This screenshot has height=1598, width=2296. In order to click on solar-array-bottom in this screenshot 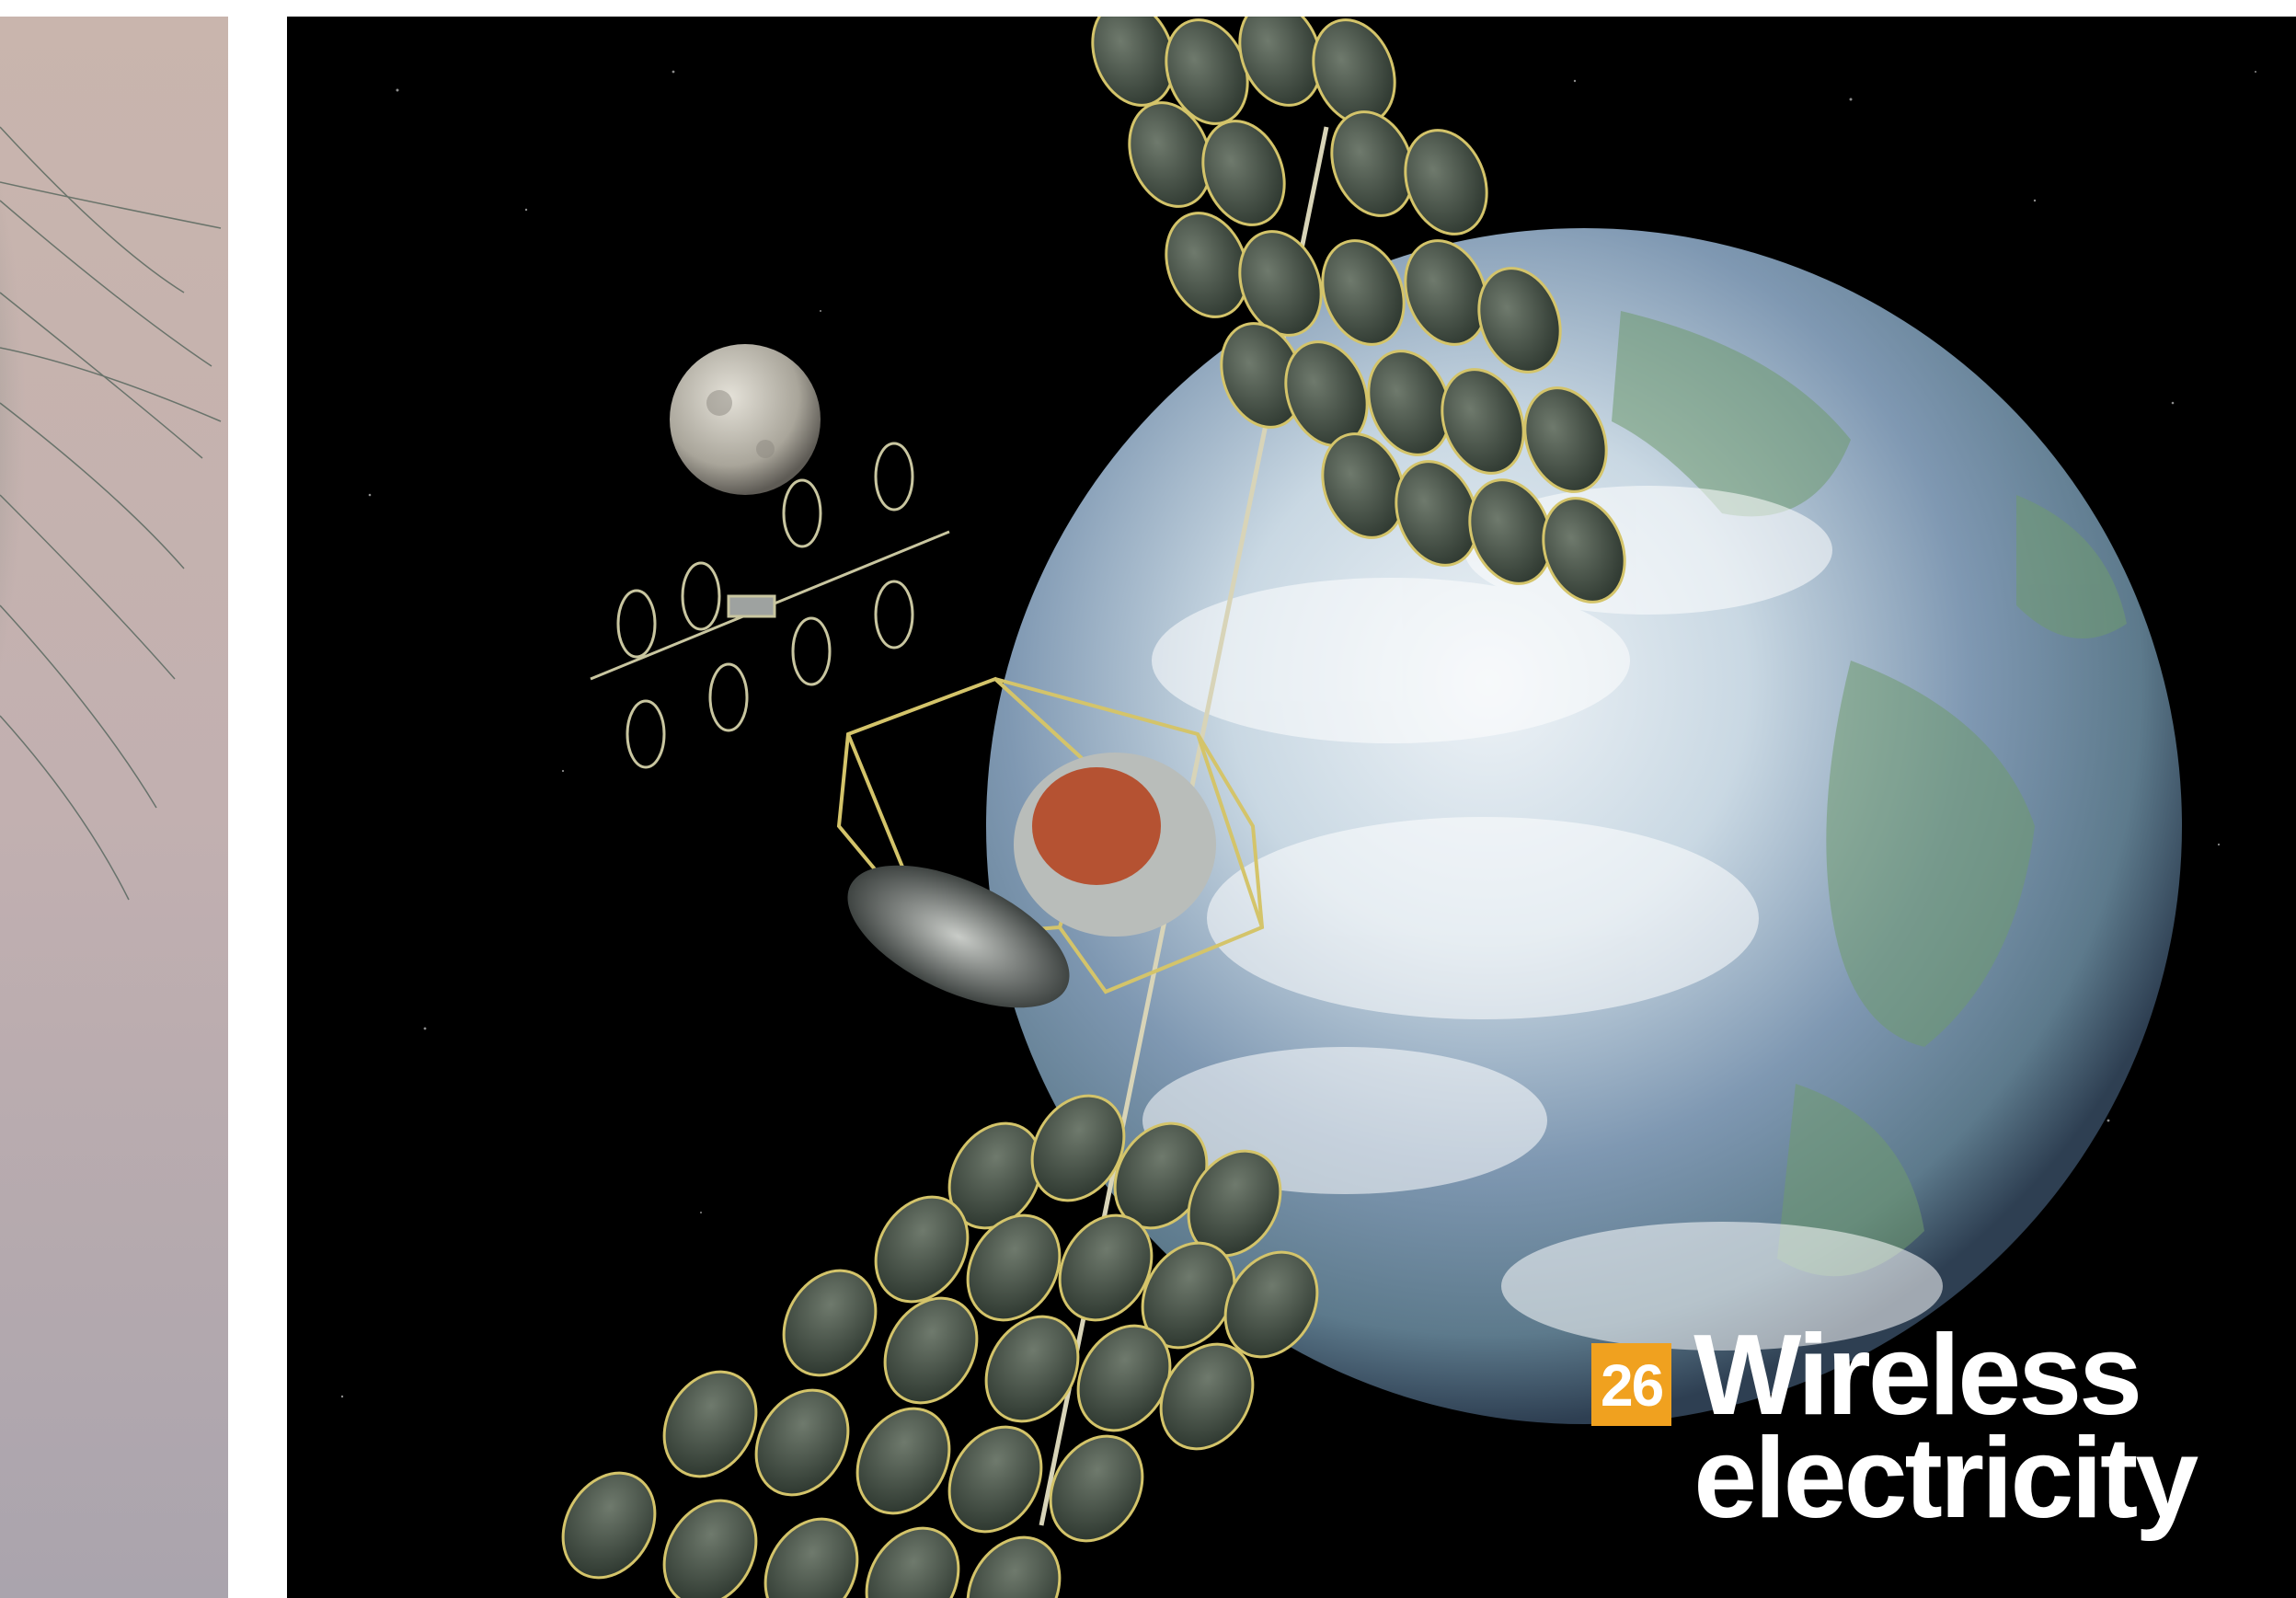, I will do `click(940, 1346)`.